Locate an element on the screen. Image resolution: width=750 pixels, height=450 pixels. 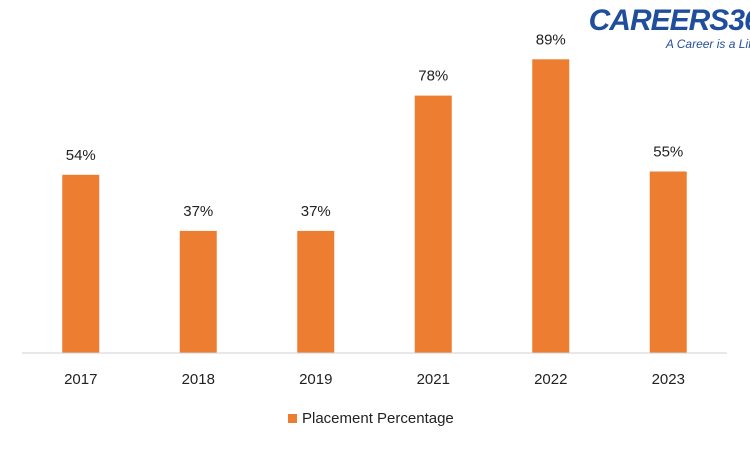
x-tick-label: 2017 is located at coordinates (80, 379).